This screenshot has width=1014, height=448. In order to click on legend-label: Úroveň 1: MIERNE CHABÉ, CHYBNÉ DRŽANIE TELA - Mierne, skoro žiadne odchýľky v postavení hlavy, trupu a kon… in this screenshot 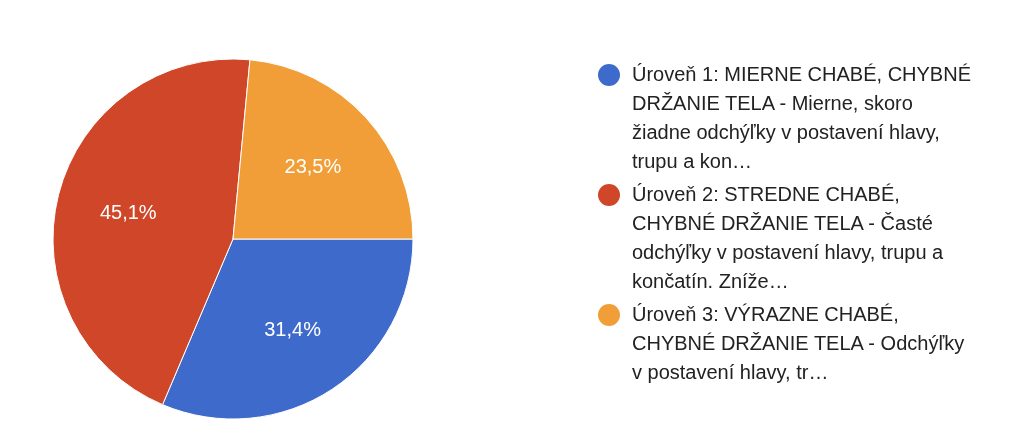, I will do `click(802, 118)`.